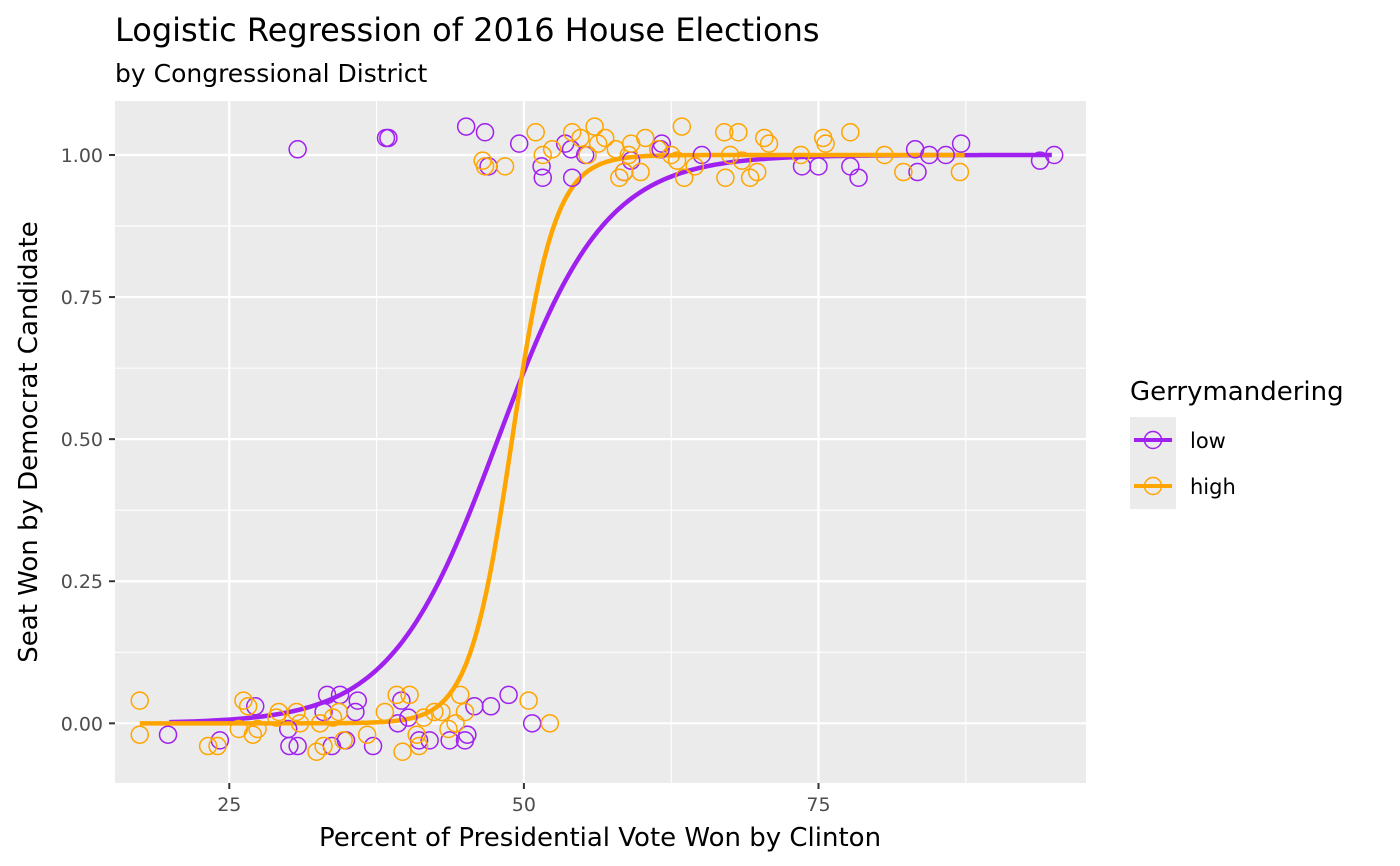 This screenshot has height=866, width=1400. I want to click on legend-title: Gerrymandering, so click(1237, 392).